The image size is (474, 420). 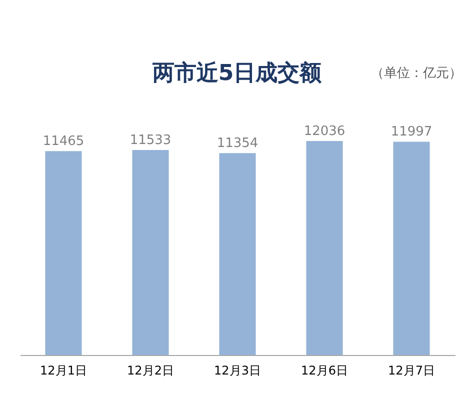 What do you see at coordinates (237, 73) in the screenshot?
I see `chart-title: 两市近5日成交额` at bounding box center [237, 73].